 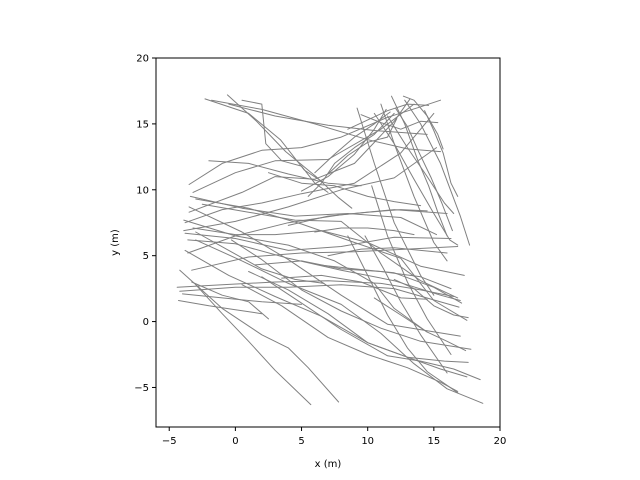 What do you see at coordinates (367, 441) in the screenshot?
I see `x-tick-label: 10` at bounding box center [367, 441].